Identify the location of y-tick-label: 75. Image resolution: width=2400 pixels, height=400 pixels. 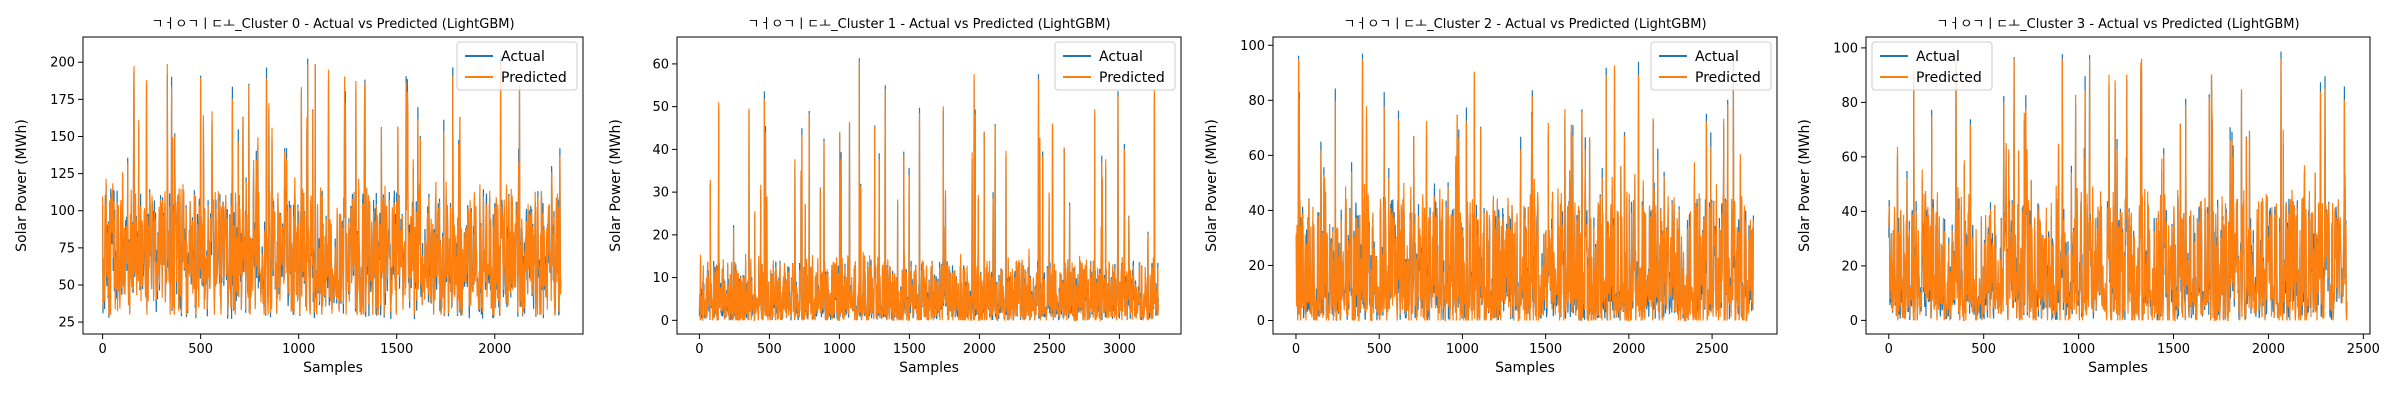
(66, 248).